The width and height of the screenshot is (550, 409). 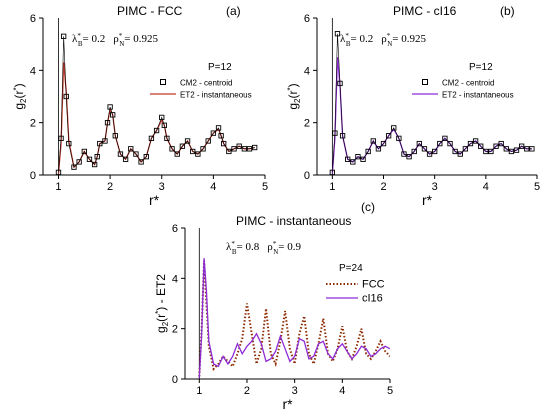 What do you see at coordinates (293, 106) in the screenshot?
I see `y-label-main: g` at bounding box center [293, 106].